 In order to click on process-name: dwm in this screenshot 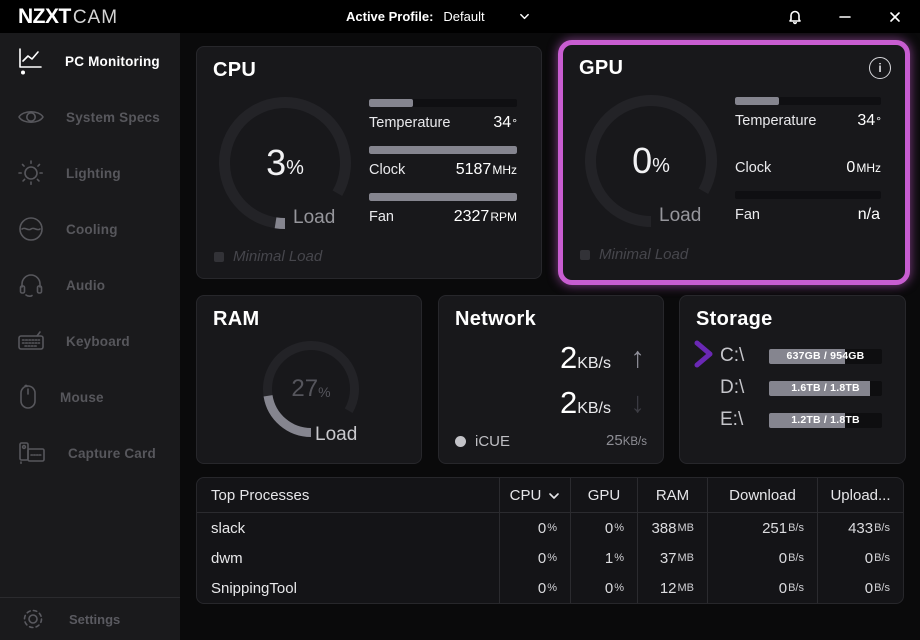, I will do `click(348, 558)`.